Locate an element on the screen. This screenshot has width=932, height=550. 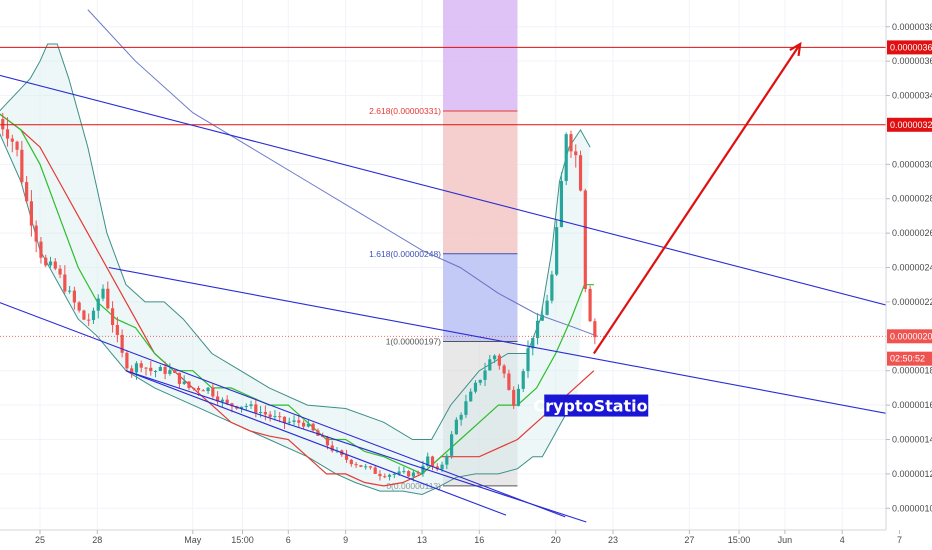
arrow-head is located at coordinates (795, 48).